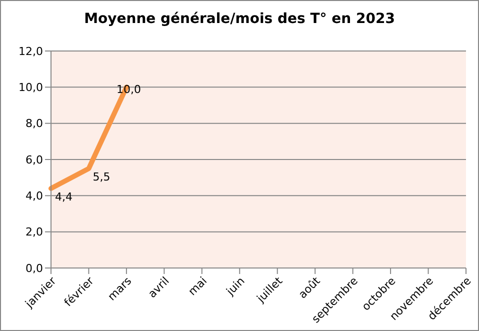 This screenshot has width=479, height=331. What do you see at coordinates (239, 19) in the screenshot?
I see `chart-title: Moyenne générale/mois des T° en 2023` at bounding box center [239, 19].